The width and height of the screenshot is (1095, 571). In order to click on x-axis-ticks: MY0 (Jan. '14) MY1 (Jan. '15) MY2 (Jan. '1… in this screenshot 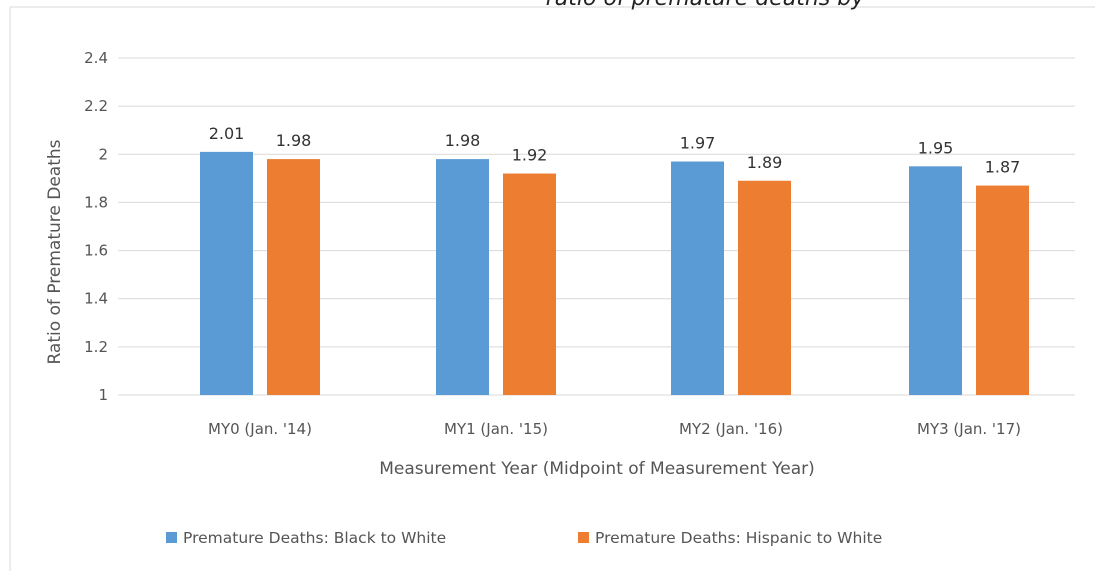, I will do `click(614, 429)`.